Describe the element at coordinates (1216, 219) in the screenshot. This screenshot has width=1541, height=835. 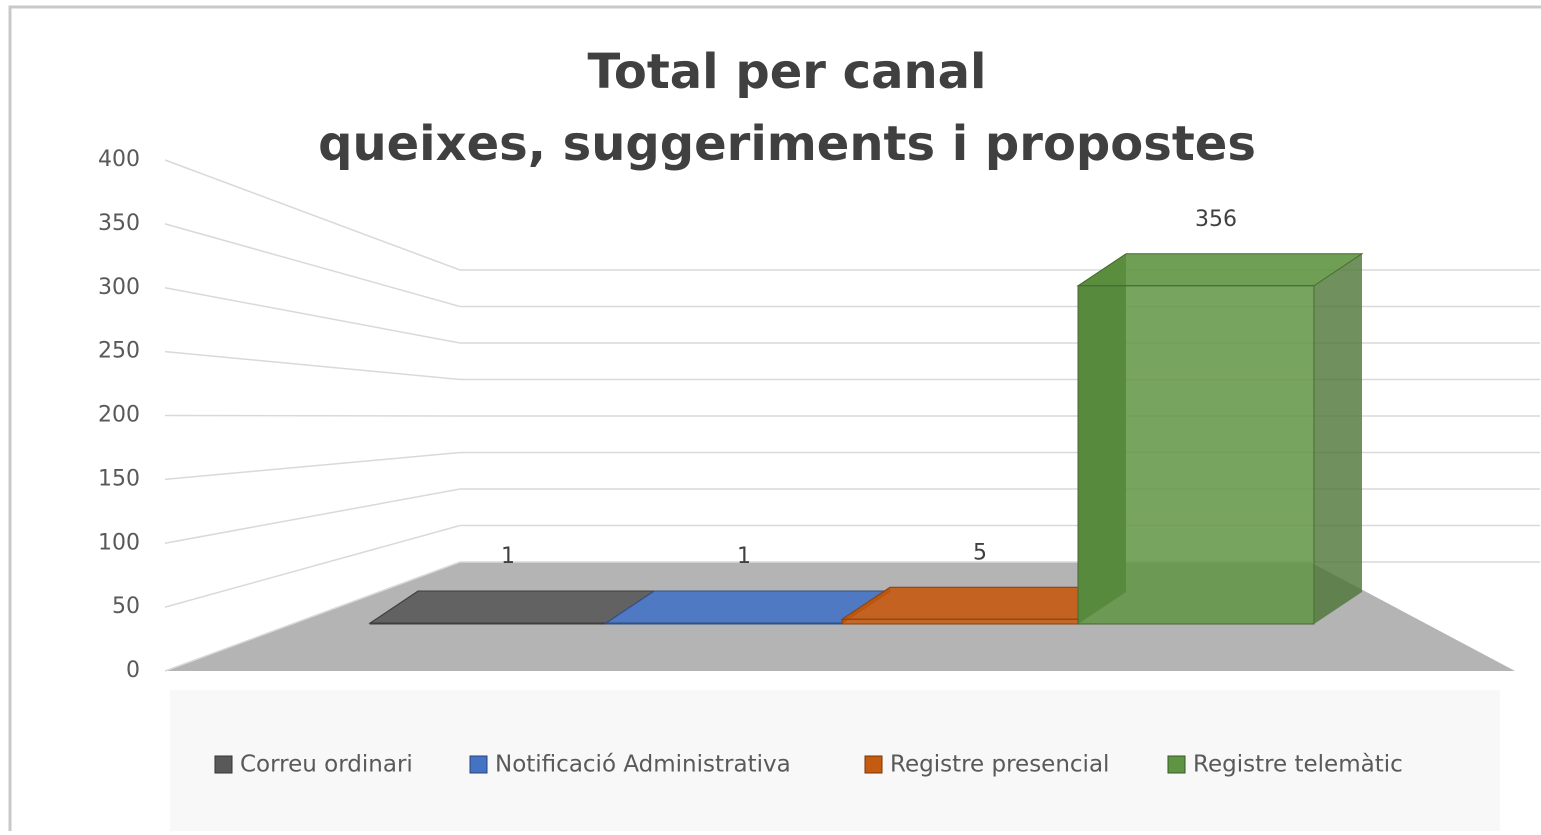
I see `data-label: 356` at that location.